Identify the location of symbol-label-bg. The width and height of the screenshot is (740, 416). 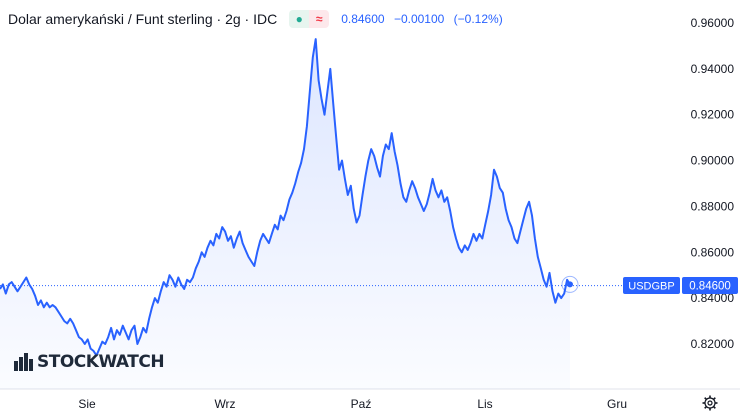
(651, 285).